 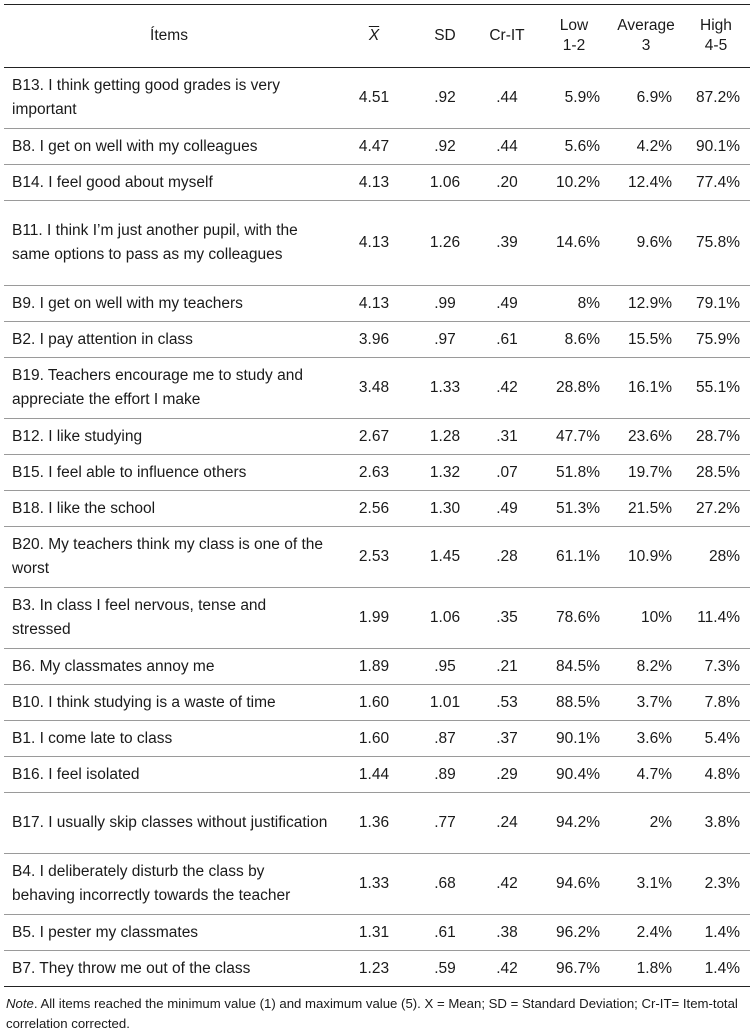 What do you see at coordinates (716, 243) in the screenshot?
I see `high-cell: 75.8%` at bounding box center [716, 243].